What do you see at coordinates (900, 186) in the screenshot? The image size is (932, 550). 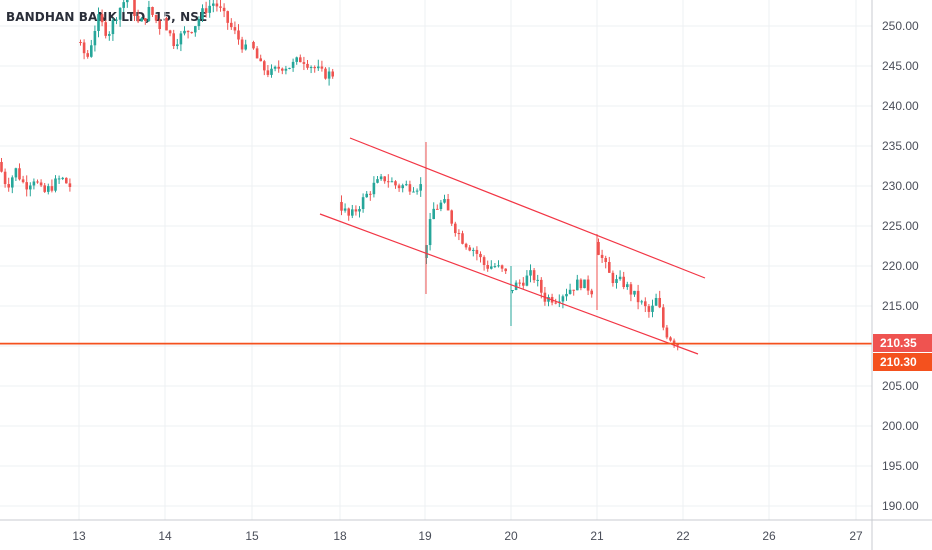 I see `y-tick-label: 230.00` at bounding box center [900, 186].